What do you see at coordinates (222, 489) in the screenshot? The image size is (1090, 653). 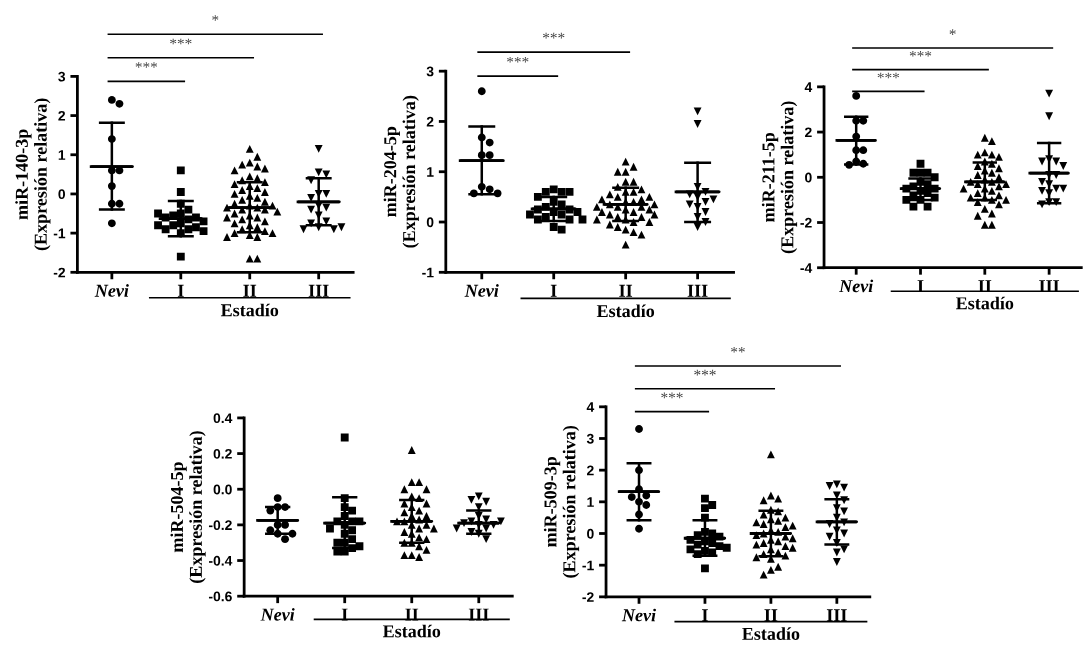 I see `y-tick-label: 0.0` at bounding box center [222, 489].